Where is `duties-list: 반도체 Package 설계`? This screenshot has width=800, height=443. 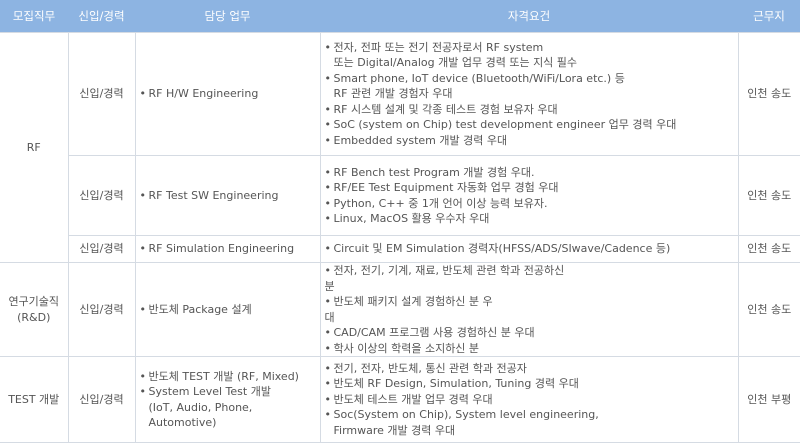
duties-list: 반도체 Package 설계 is located at coordinates (228, 310).